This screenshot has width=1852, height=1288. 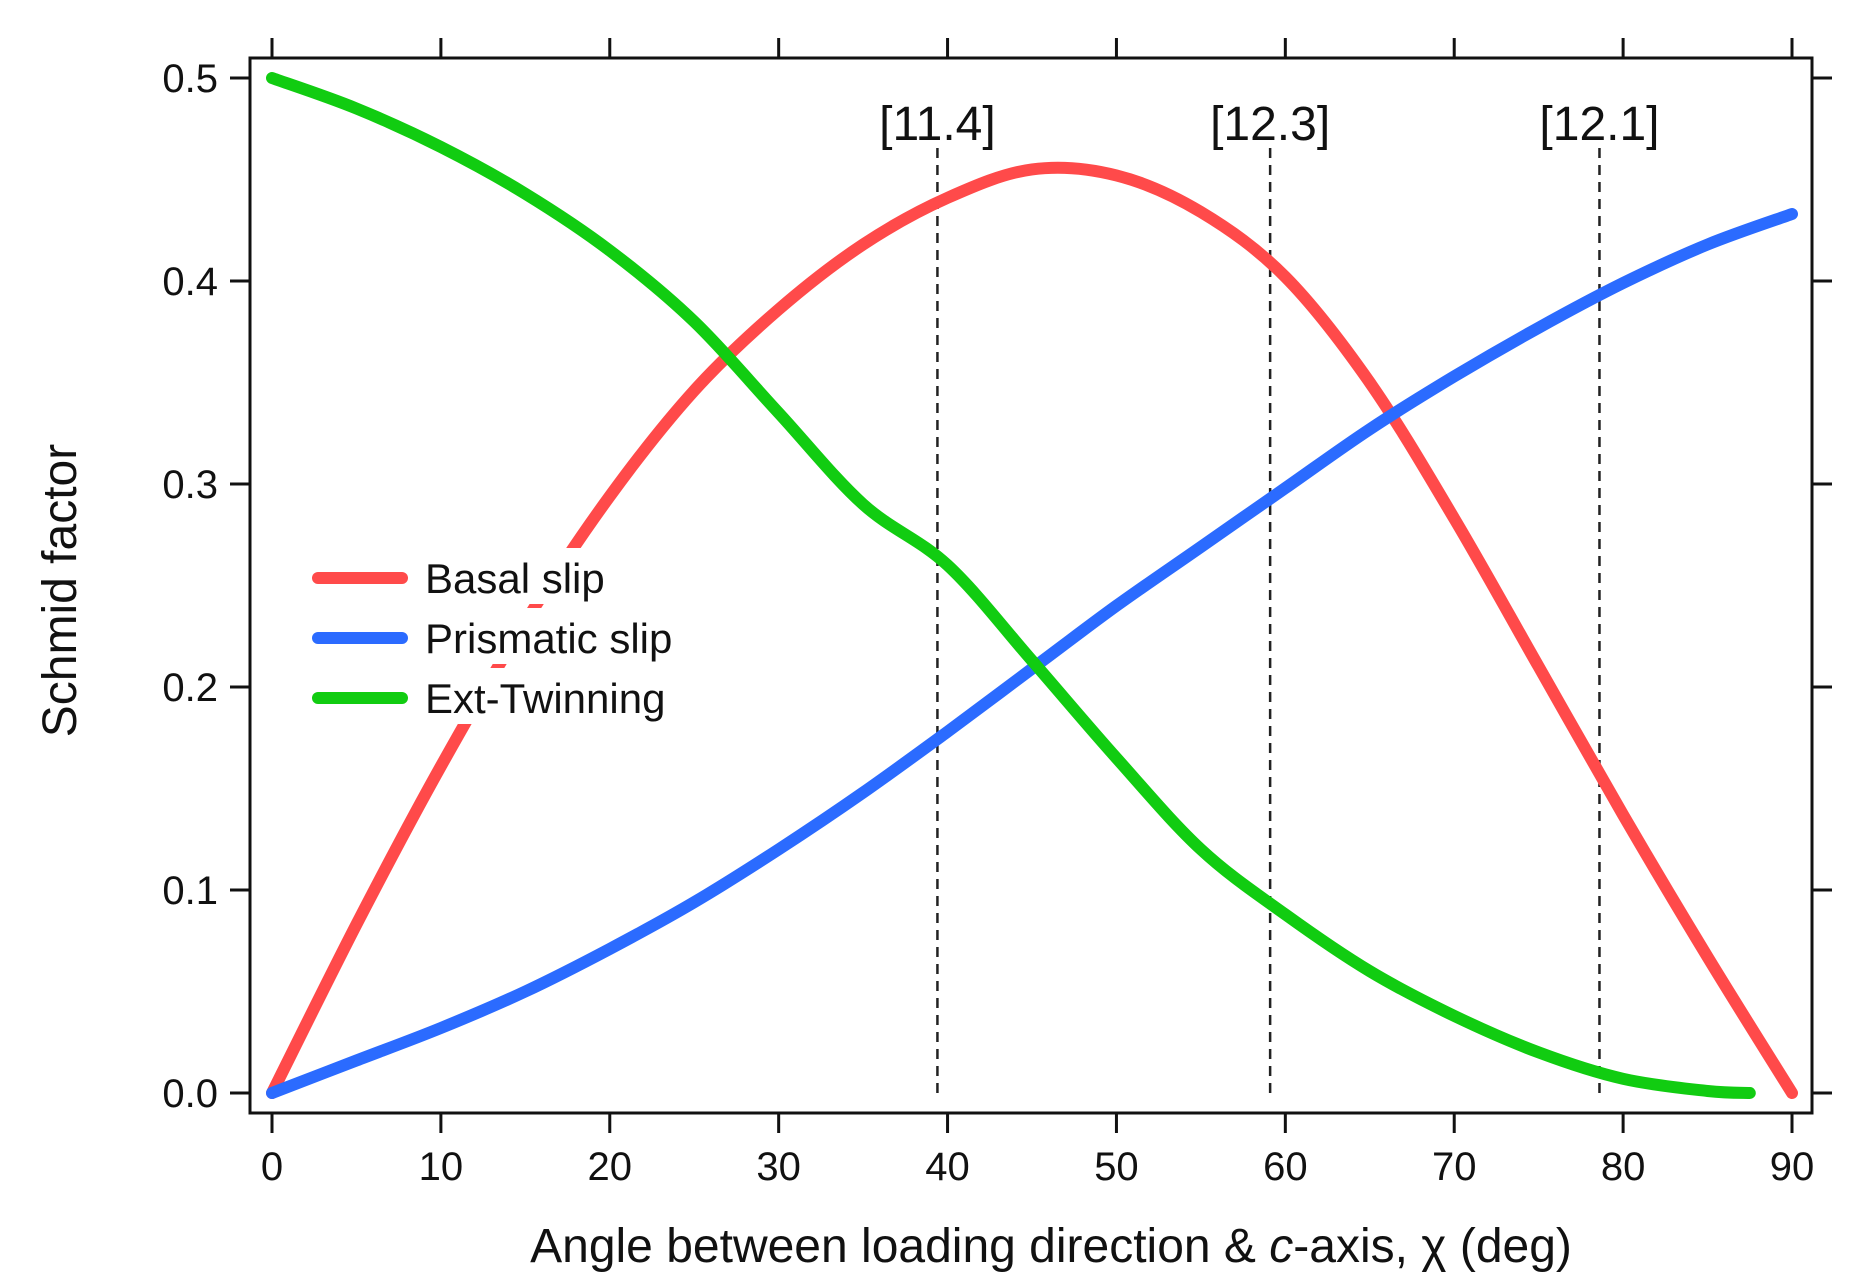 I want to click on x-tick-label: 80, so click(x=1623, y=1167).